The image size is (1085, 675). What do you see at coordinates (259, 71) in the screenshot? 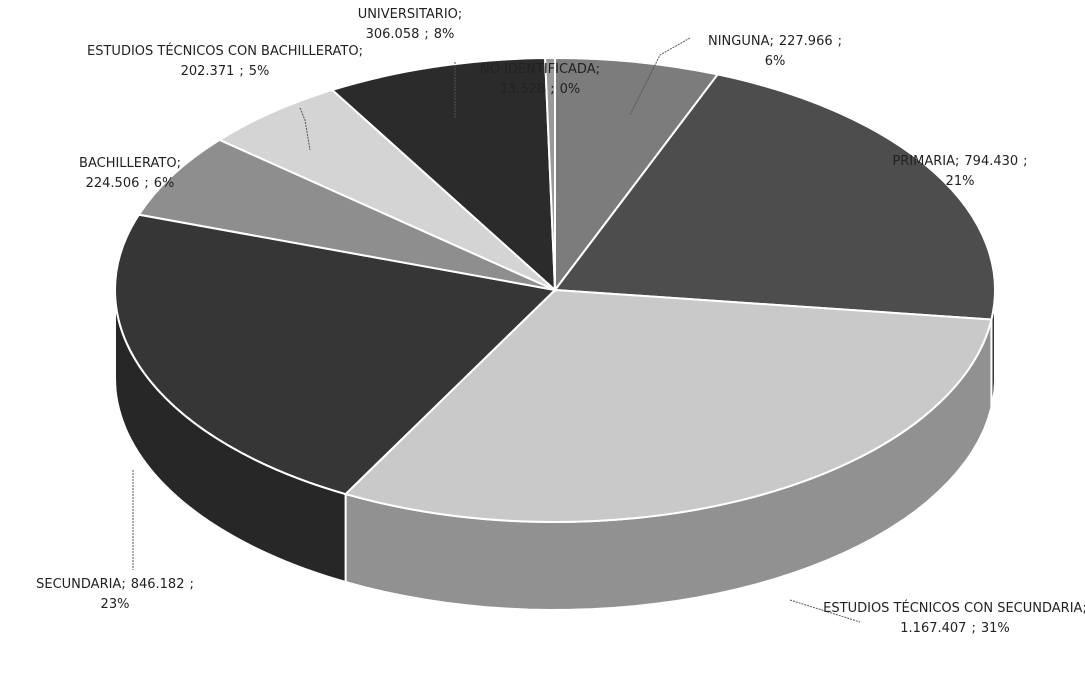
I see `label-part: 5%` at bounding box center [259, 71].